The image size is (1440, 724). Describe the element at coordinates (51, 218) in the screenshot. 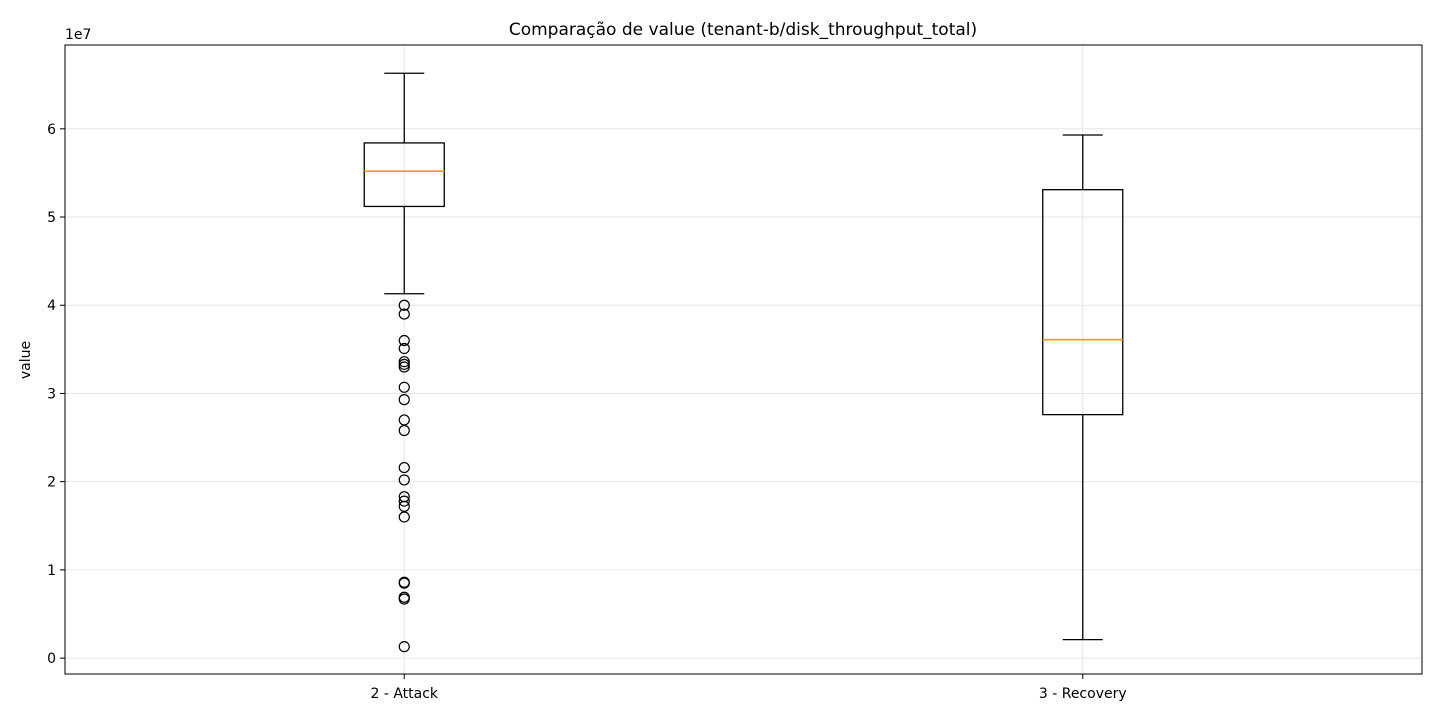

I see `y-tick-label: 5` at that location.